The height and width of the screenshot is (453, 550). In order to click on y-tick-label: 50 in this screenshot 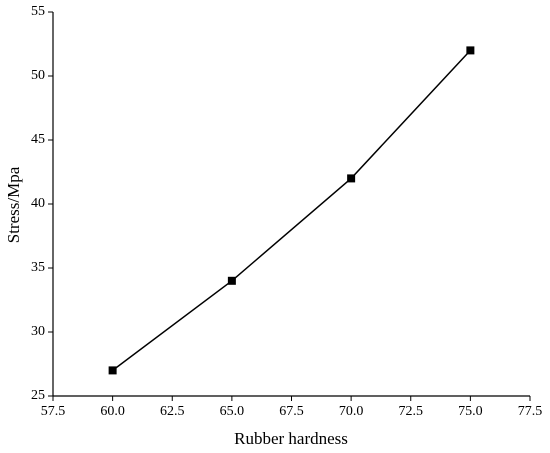, I will do `click(38, 75)`.